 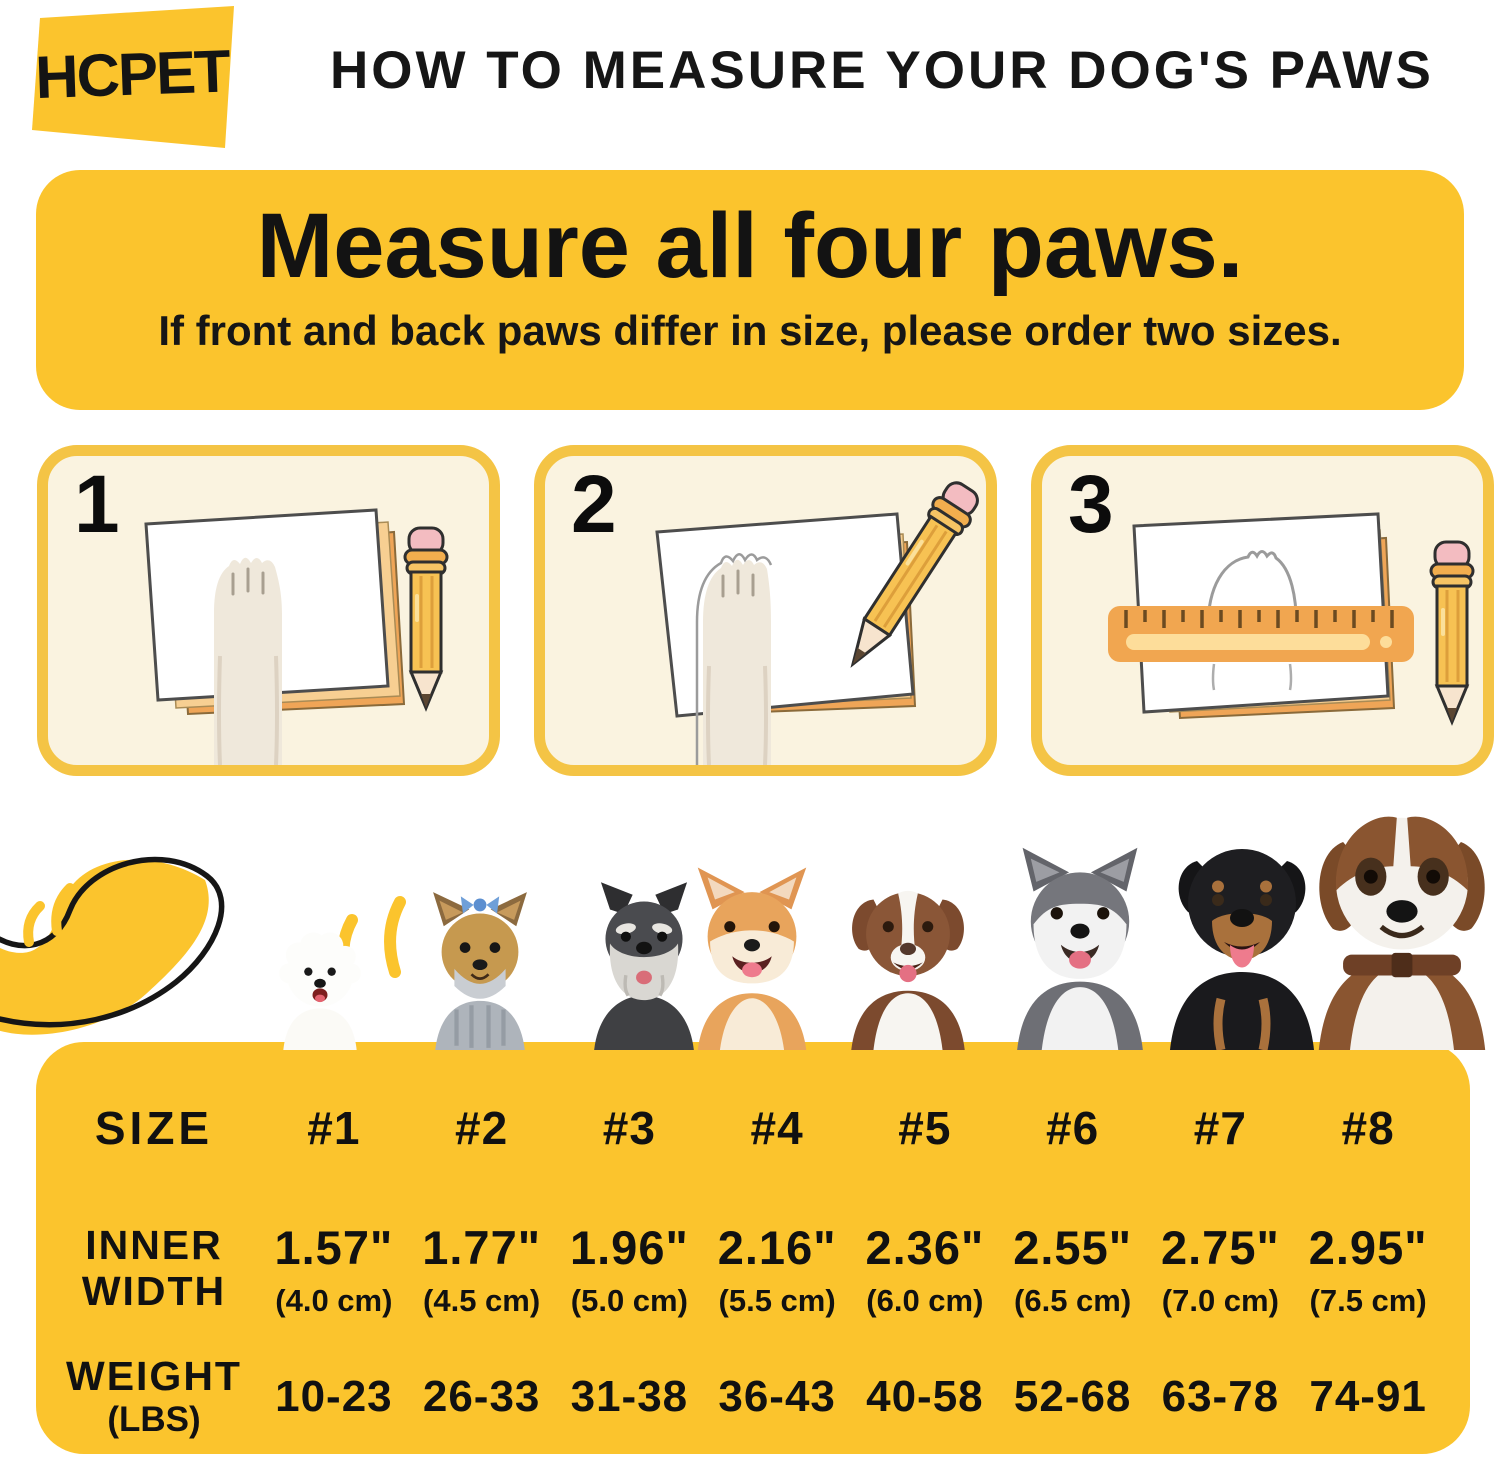 I want to click on step-panel-2: 2, so click(x=765, y=610).